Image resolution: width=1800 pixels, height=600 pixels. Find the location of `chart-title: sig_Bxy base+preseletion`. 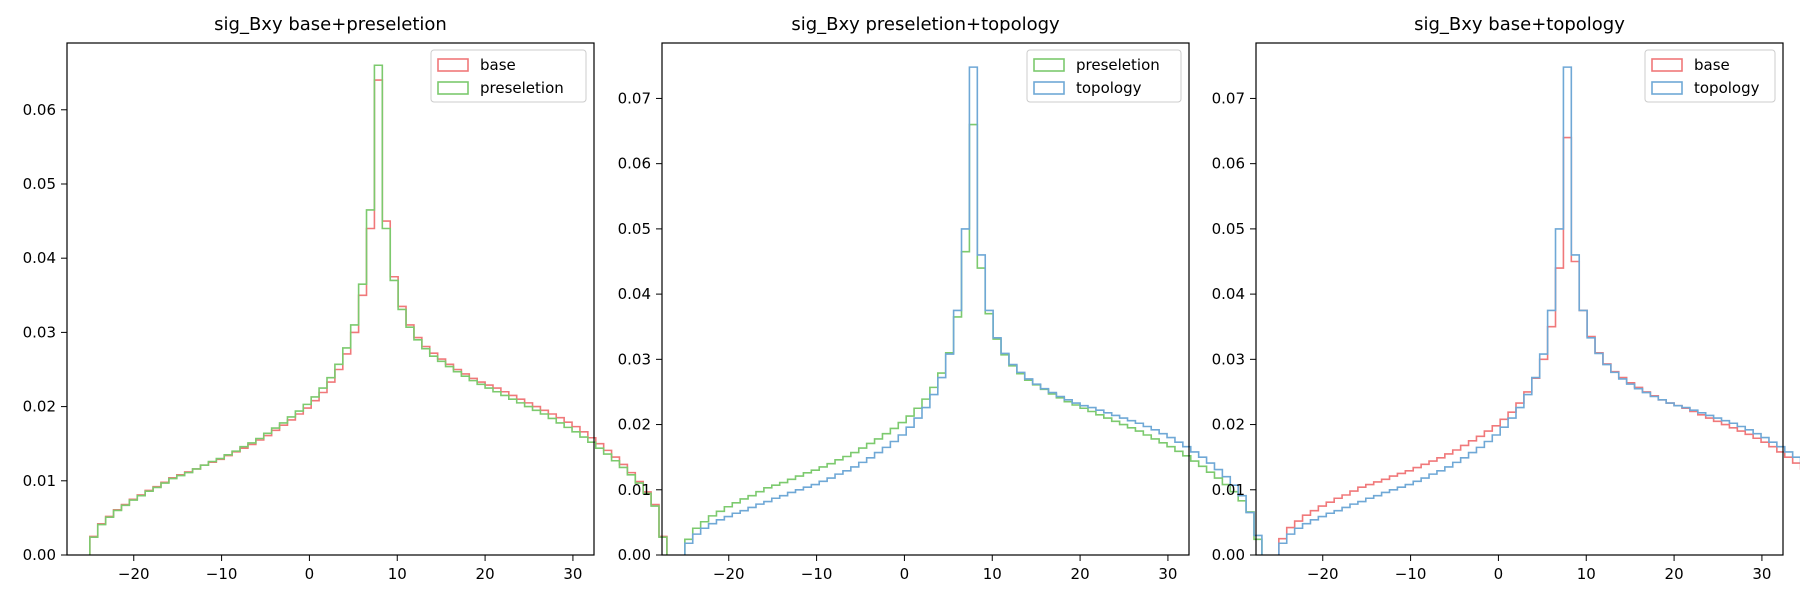

chart-title: sig_Bxy base+preseletion is located at coordinates (330, 24).